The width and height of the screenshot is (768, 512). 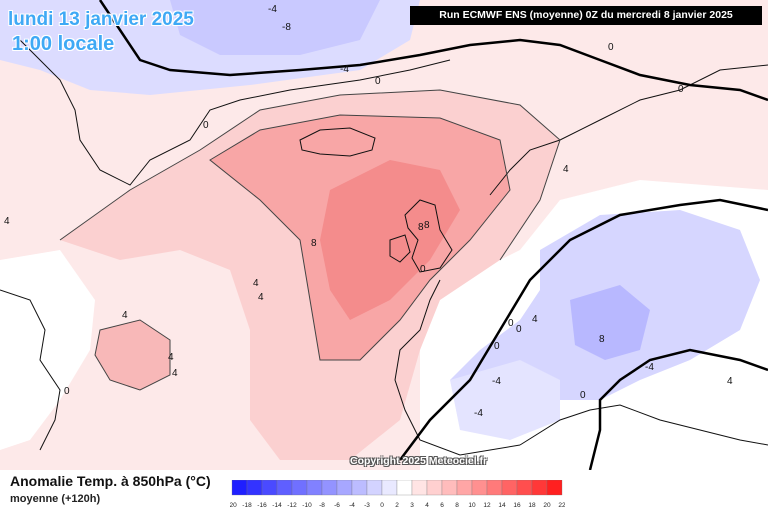 I want to click on neutral-zone-west, so click(x=47, y=350).